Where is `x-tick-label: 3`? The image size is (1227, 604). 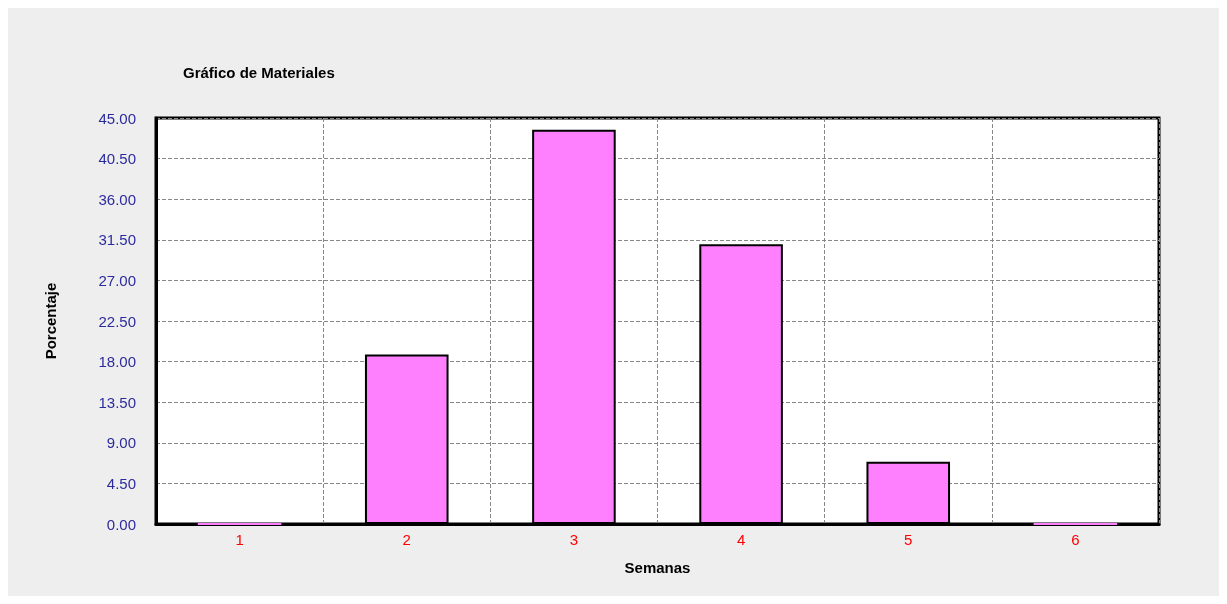
x-tick-label: 3 is located at coordinates (574, 539).